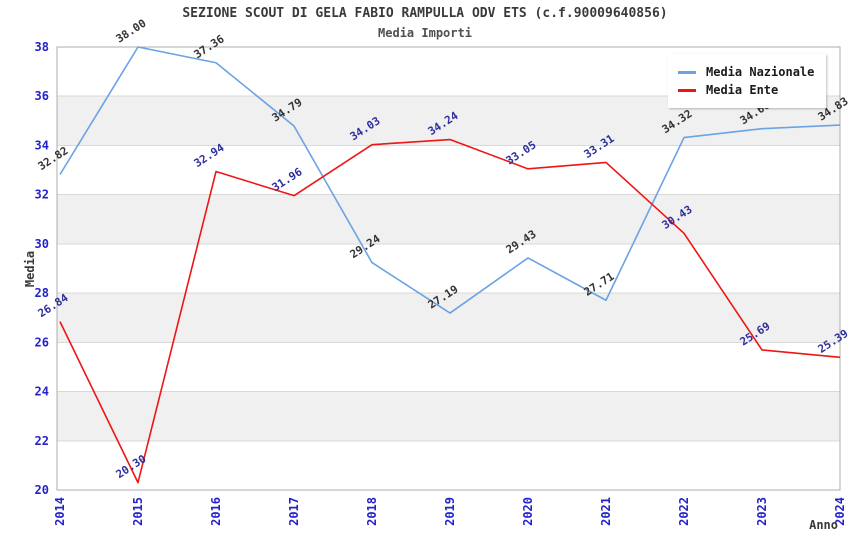 The width and height of the screenshot is (850, 550). What do you see at coordinates (216, 511) in the screenshot?
I see `x-tick-label: 2016` at bounding box center [216, 511].